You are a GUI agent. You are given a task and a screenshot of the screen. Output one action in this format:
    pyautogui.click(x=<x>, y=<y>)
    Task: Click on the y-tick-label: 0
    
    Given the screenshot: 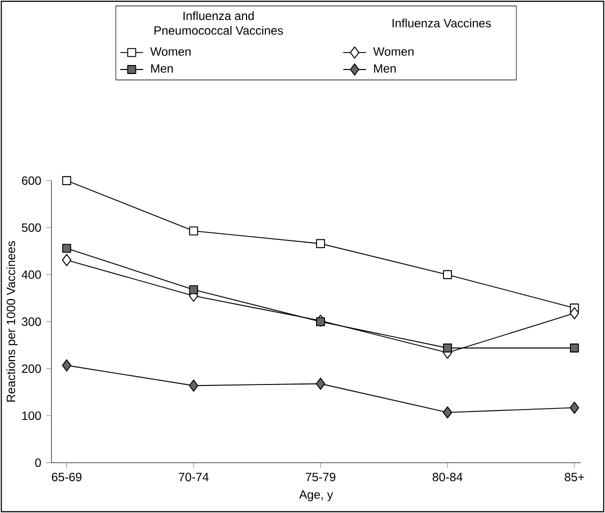 What is the action you would take?
    pyautogui.click(x=38, y=462)
    